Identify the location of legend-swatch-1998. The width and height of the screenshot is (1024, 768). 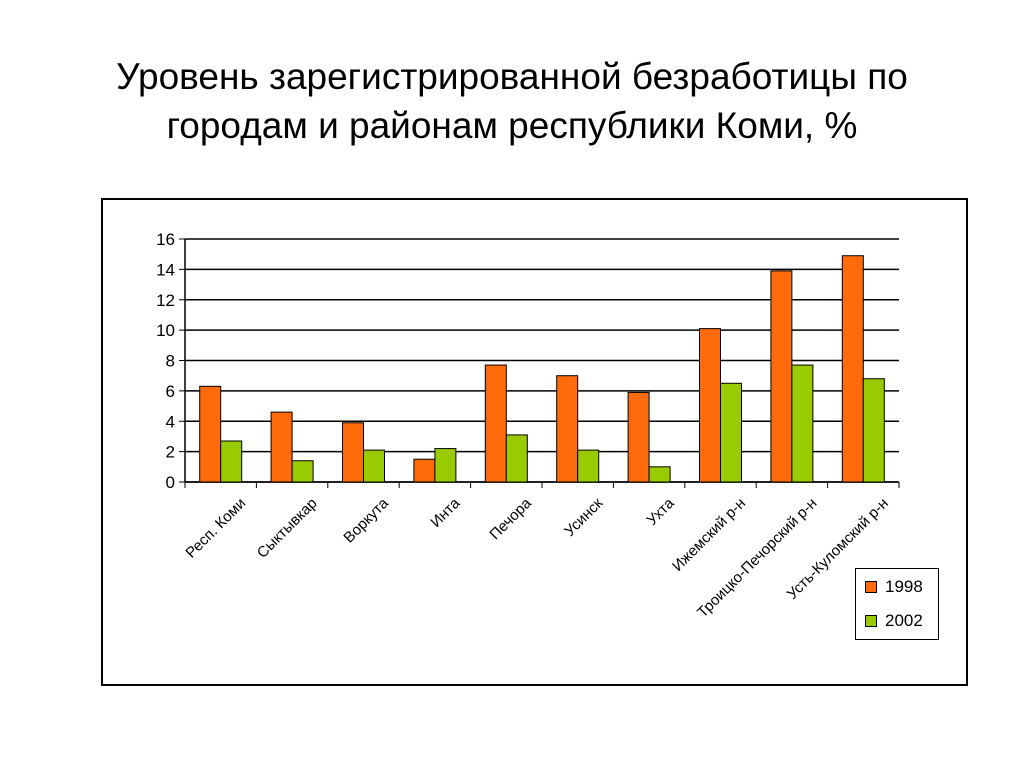
(871, 587).